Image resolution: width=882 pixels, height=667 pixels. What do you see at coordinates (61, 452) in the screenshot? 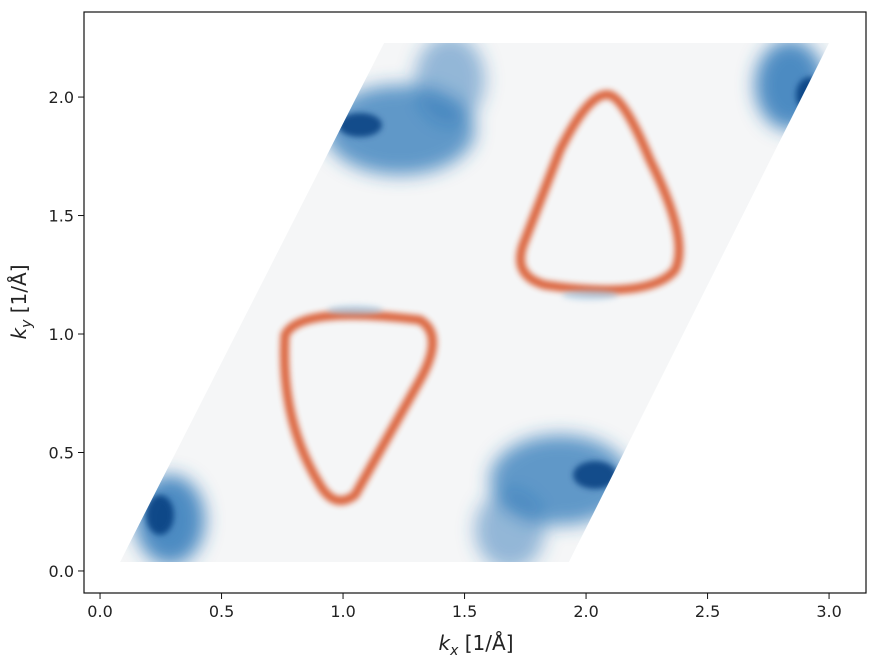
I see `y-tick-label: 0.5` at bounding box center [61, 452].